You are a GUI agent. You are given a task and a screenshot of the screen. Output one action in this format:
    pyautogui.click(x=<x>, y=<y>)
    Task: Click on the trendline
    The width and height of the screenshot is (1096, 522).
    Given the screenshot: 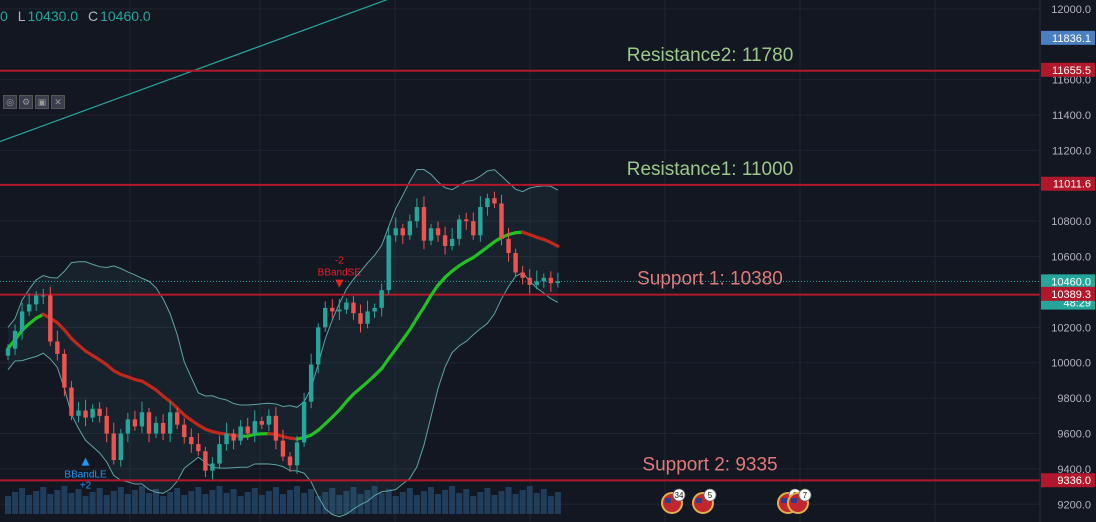 What is the action you would take?
    pyautogui.click(x=198, y=71)
    